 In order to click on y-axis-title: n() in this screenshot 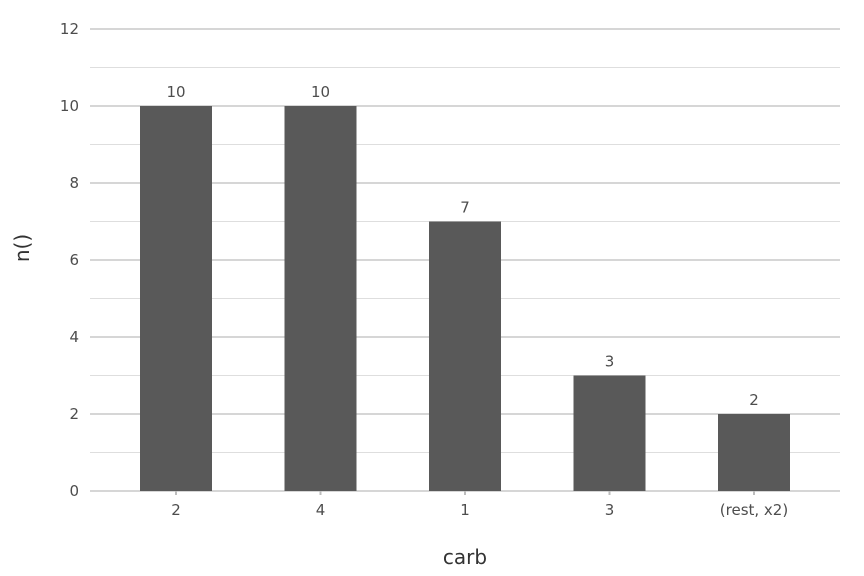, I will do `click(22, 248)`.